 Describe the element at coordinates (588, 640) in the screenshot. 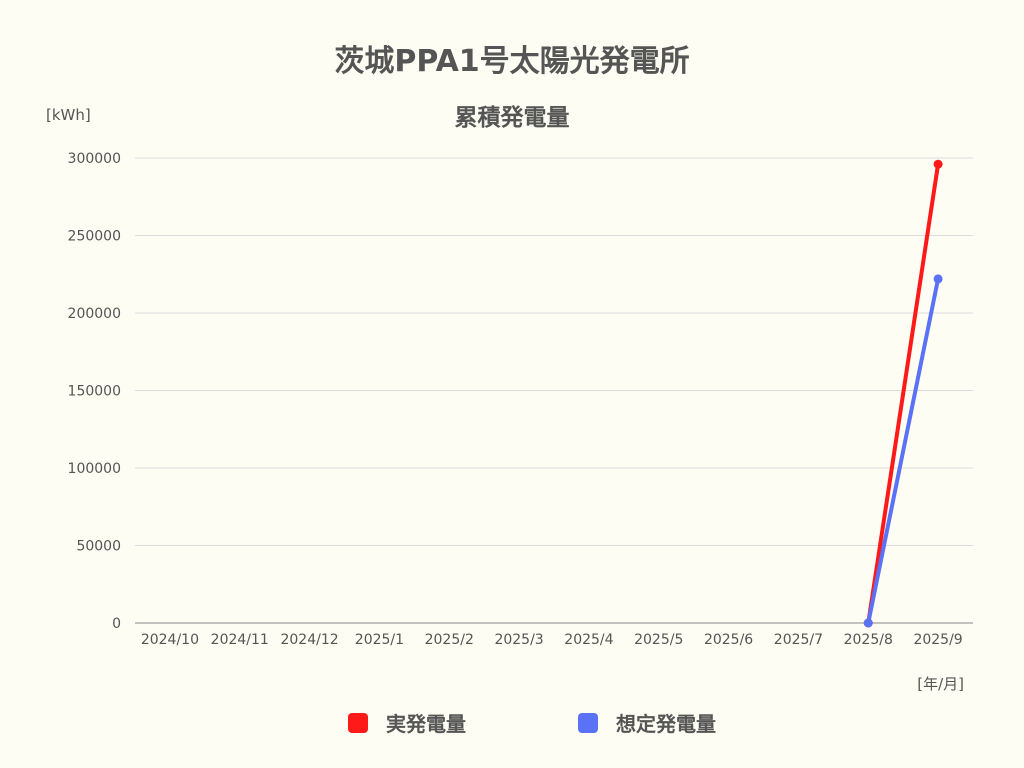

I see `x-tick-label: 2025/4` at that location.